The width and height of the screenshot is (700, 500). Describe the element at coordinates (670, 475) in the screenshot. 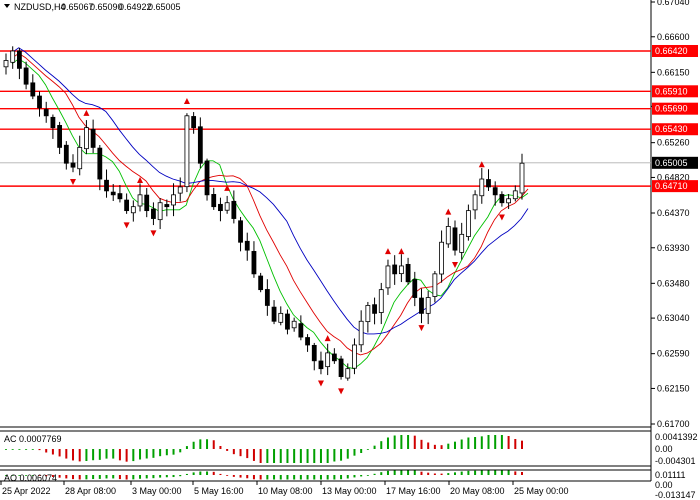

I see `ao-label-max: 0.01111` at that location.